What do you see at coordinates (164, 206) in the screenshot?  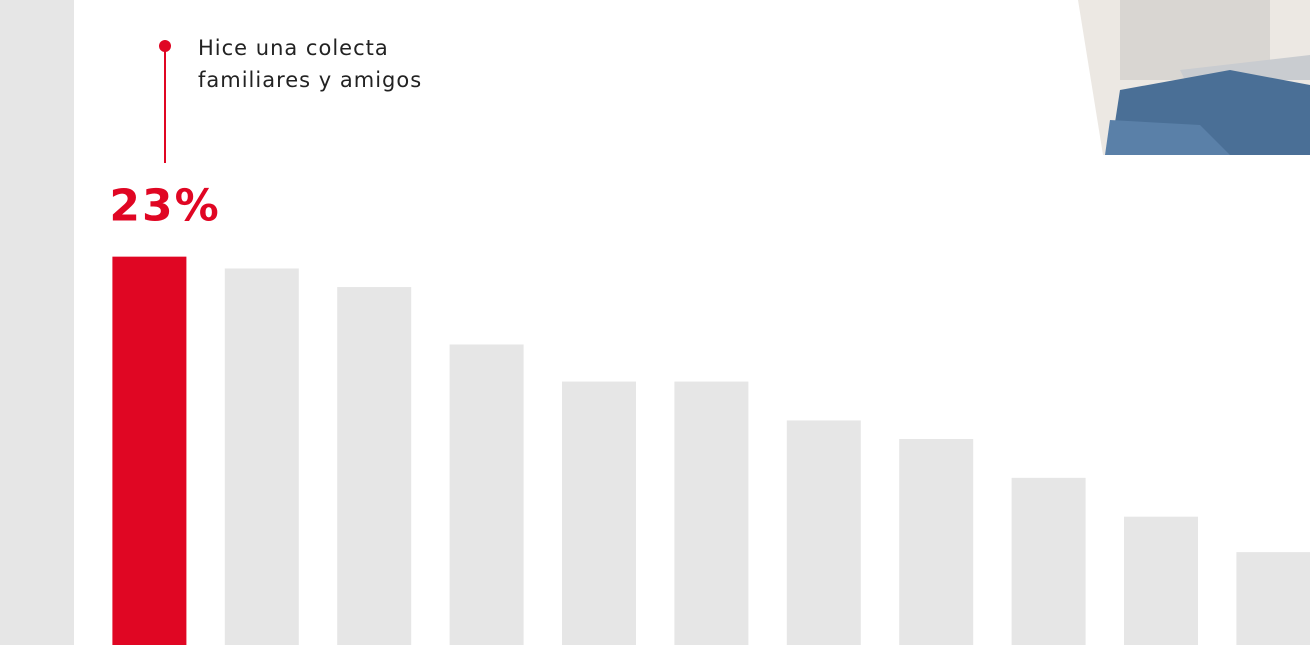 I see `value-label: 23%` at bounding box center [164, 206].